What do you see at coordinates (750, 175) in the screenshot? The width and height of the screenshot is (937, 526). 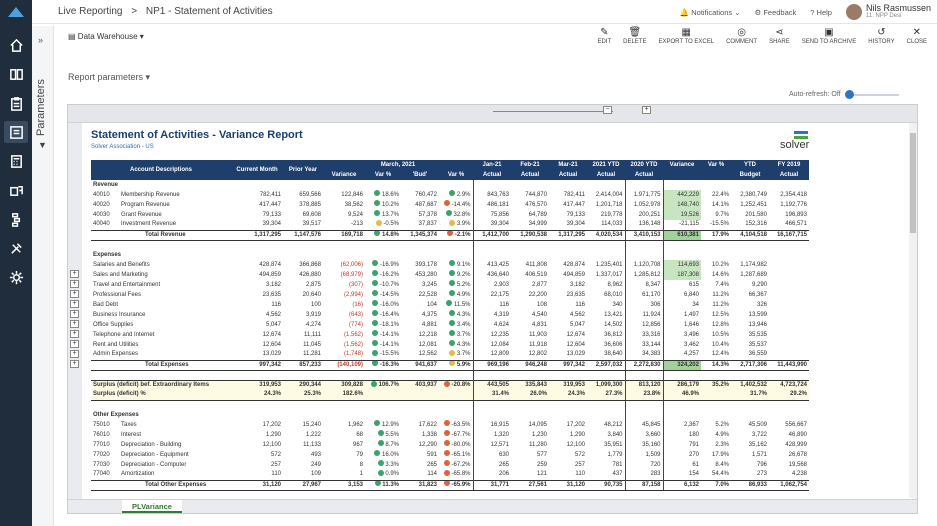 I see `header-cell: Budget` at bounding box center [750, 175].